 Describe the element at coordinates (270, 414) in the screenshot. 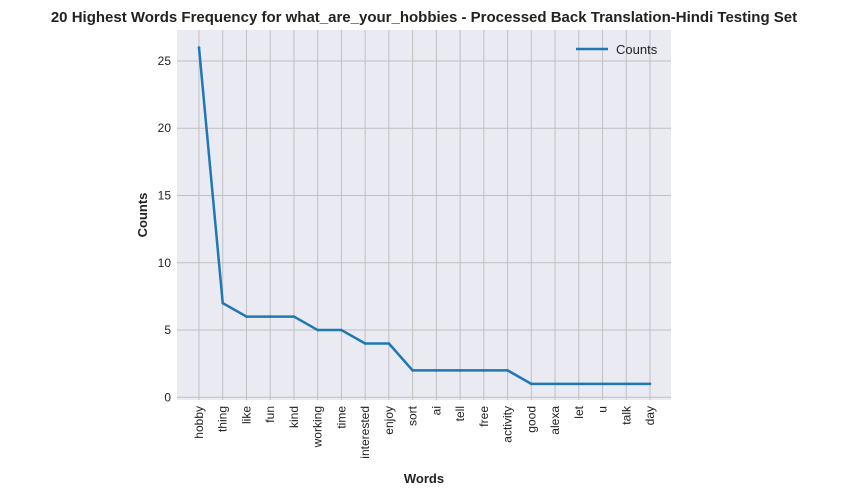

I see `x-tick-label: fun` at that location.